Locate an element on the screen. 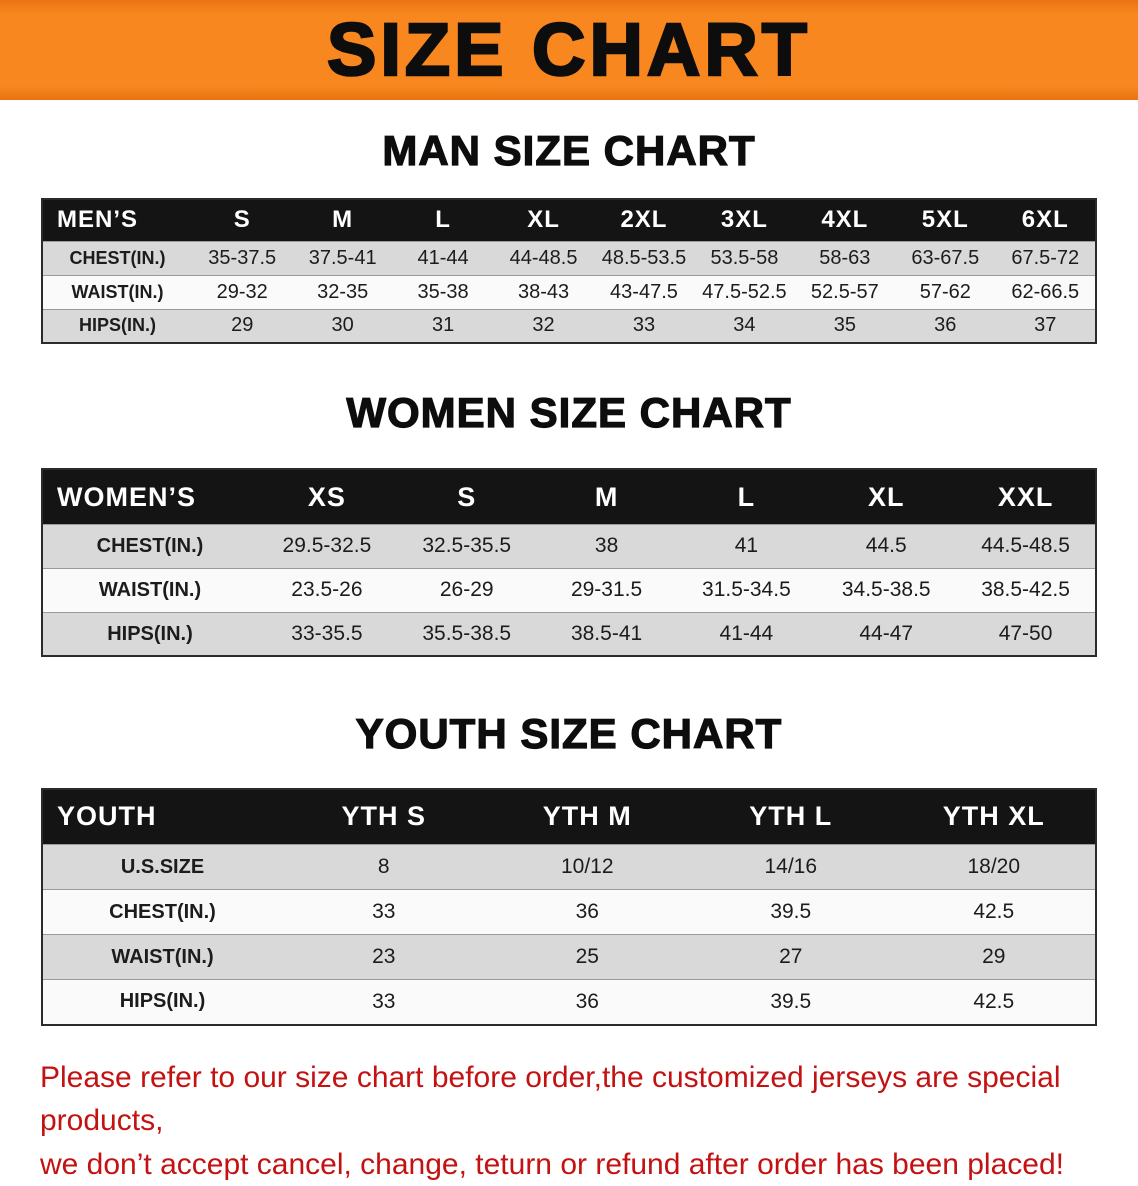 Image resolution: width=1138 pixels, height=1186 pixels. men-measurement-row: HIPS(IN.) 29 30 31 32 33 34 35 36 37 is located at coordinates (569, 326).